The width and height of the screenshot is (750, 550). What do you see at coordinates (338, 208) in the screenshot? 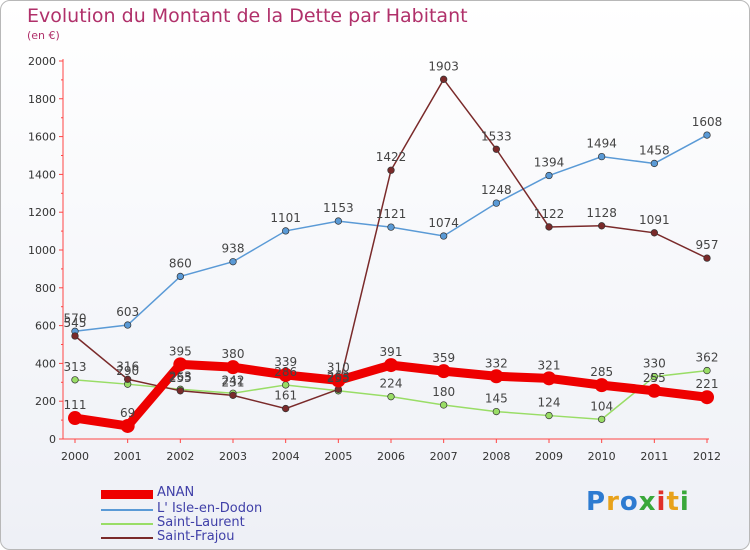
I see `data-label: 1153` at bounding box center [338, 208].